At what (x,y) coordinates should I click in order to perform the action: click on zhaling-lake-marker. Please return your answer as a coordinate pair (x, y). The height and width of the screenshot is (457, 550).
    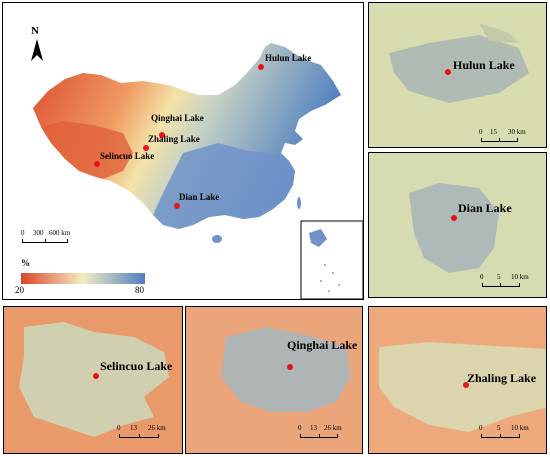
    Looking at the image, I should click on (146, 148).